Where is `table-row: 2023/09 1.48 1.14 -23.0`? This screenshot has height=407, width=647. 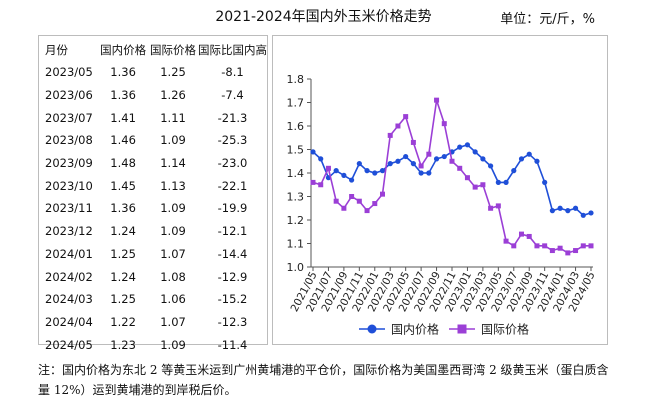 table-row: 2023/09 1.48 1.14 -23.0 is located at coordinates (155, 163).